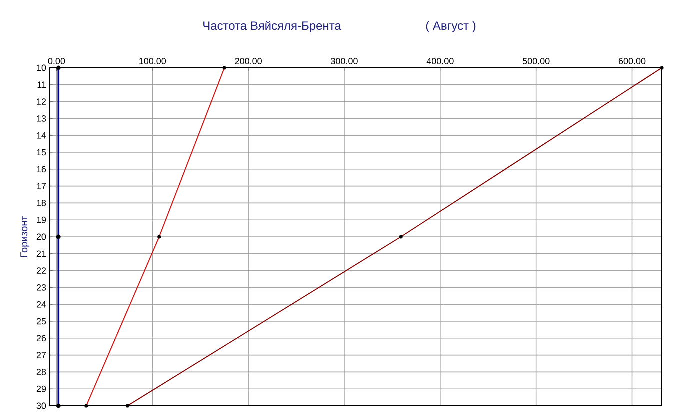  What do you see at coordinates (451, 26) in the screenshot?
I see `chart-subtitle: ( Август )` at bounding box center [451, 26].